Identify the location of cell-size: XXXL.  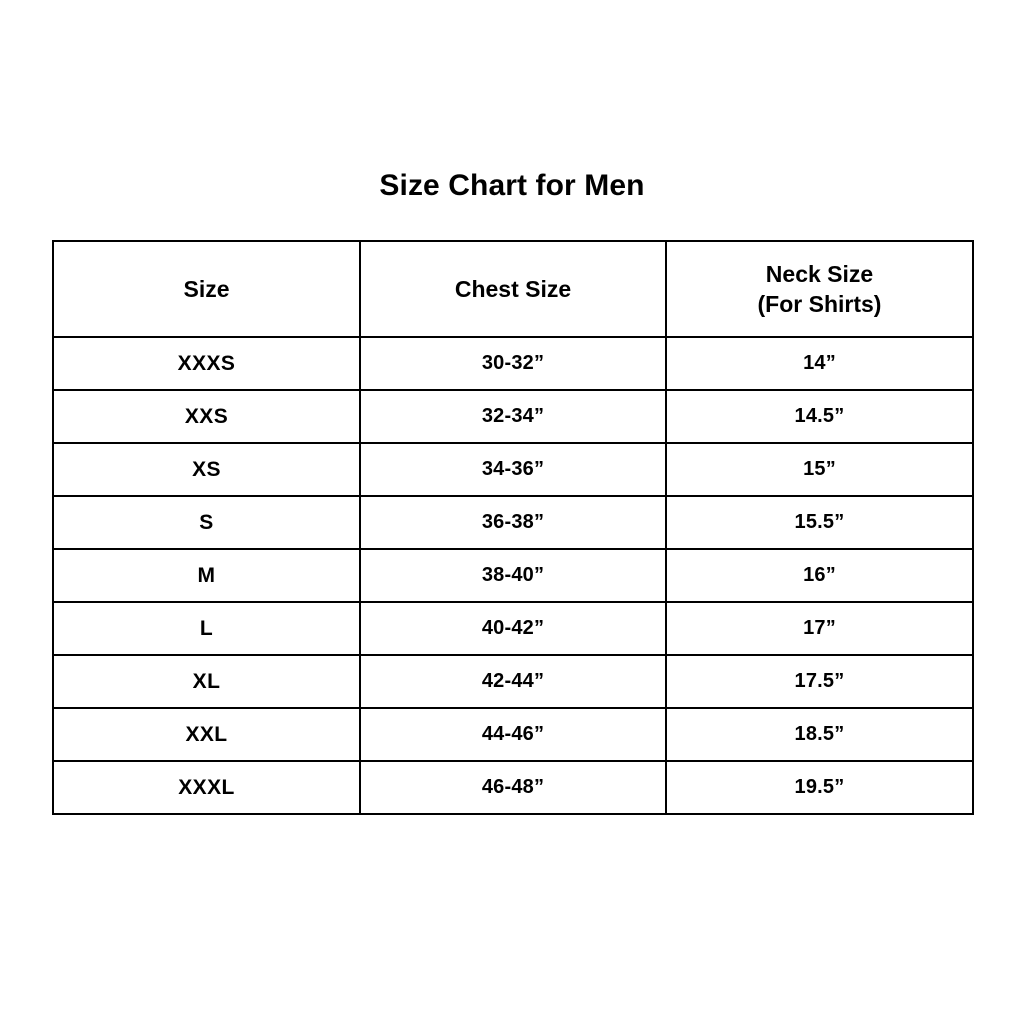
(206, 787).